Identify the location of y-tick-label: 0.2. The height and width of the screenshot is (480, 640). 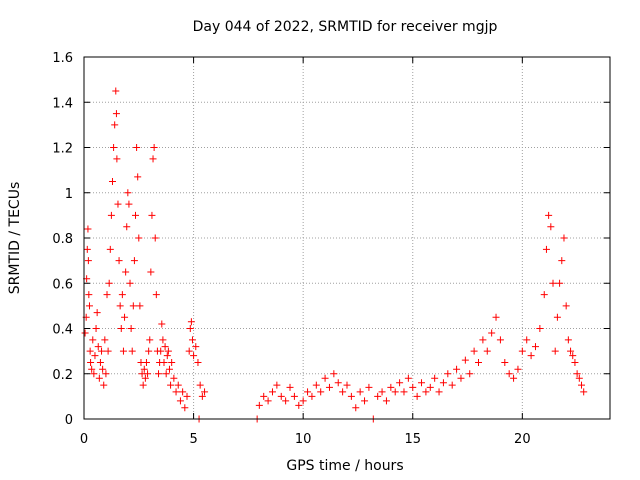
(62, 375).